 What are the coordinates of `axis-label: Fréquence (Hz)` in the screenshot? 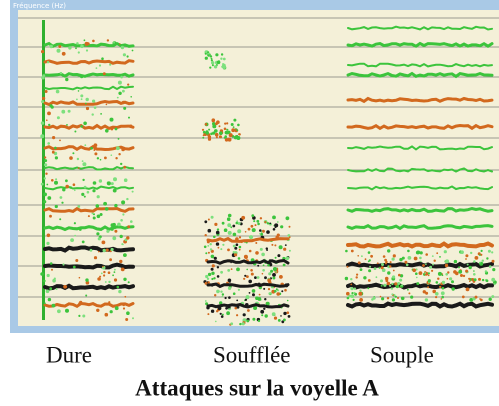 It's located at (39, 6).